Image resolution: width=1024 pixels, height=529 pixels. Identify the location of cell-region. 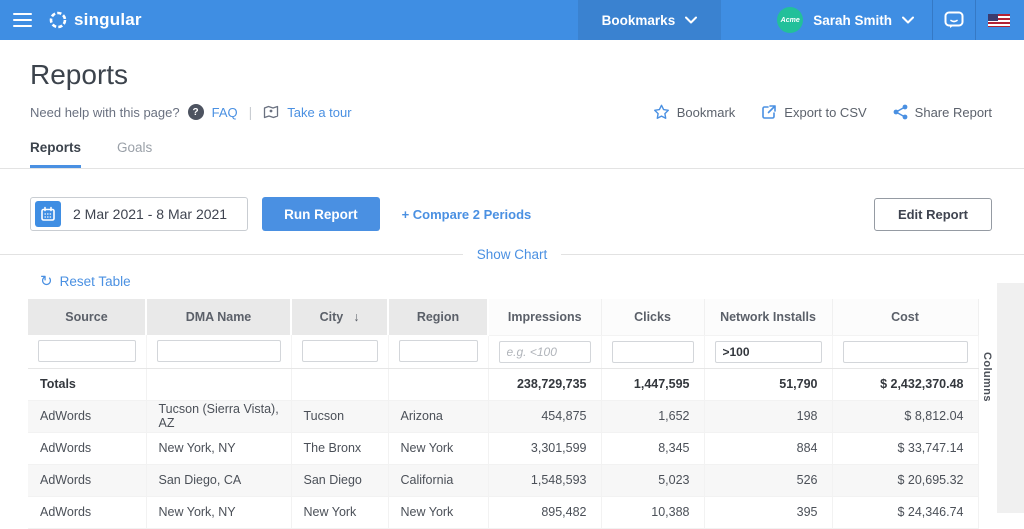
(438, 384).